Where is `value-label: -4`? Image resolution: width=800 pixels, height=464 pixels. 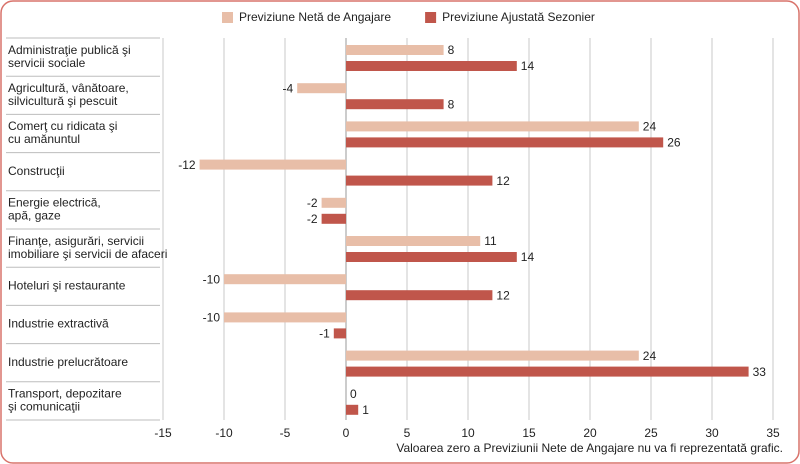 value-label: -4 is located at coordinates (288, 88).